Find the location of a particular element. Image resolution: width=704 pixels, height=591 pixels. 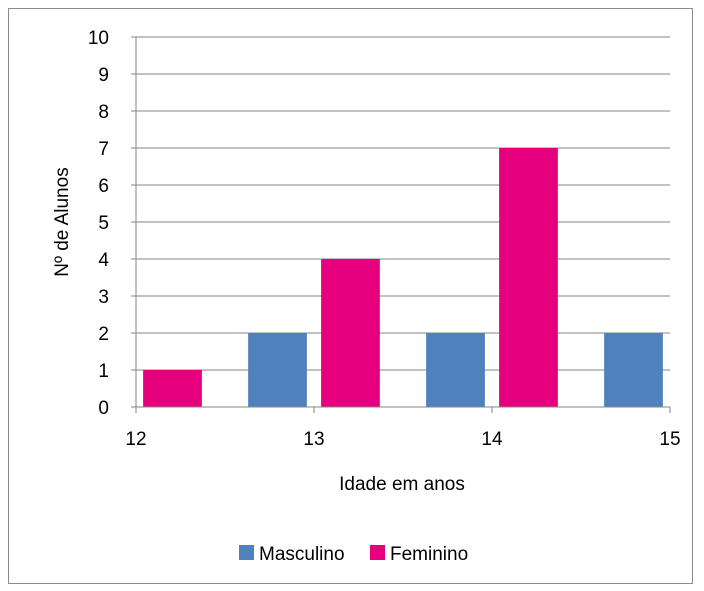

y-tick-label-10: 10 is located at coordinates (98, 38).